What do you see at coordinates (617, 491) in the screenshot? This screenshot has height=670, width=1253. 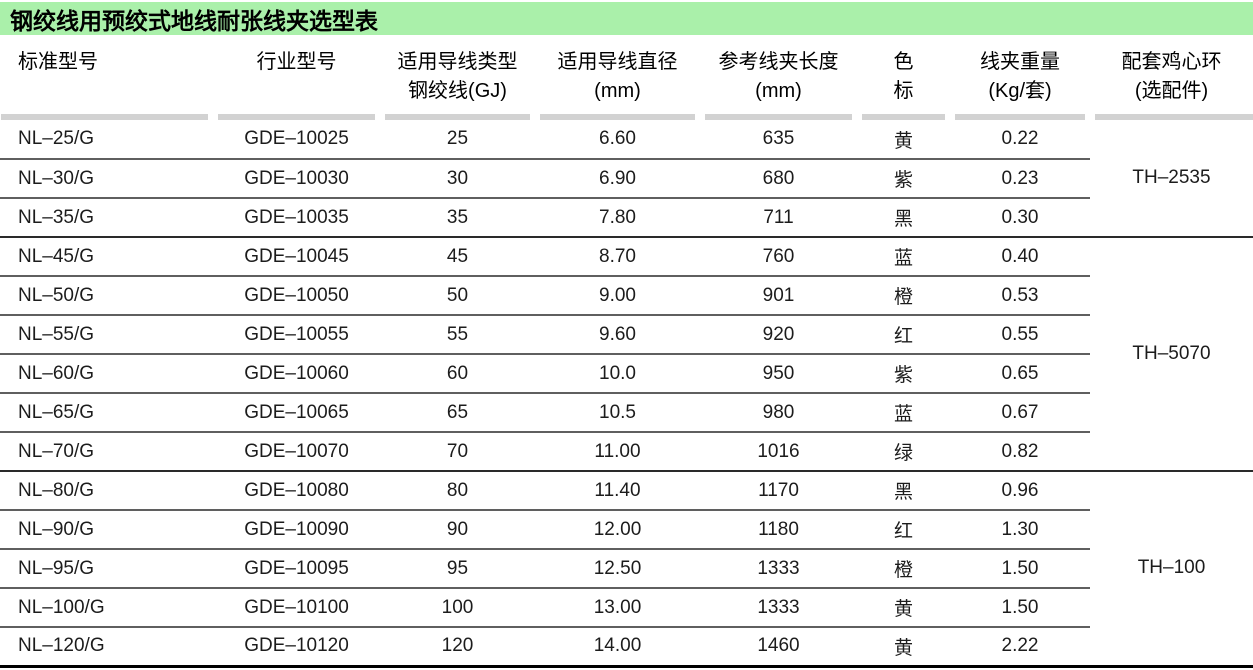 I see `cell-conductor-diameter: 11.40` at bounding box center [617, 491].